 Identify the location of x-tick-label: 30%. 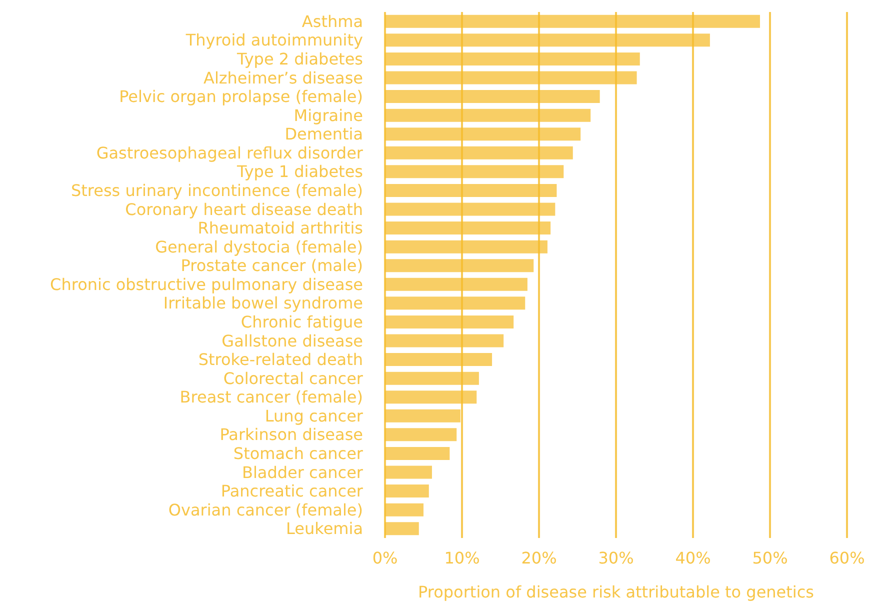
(616, 558).